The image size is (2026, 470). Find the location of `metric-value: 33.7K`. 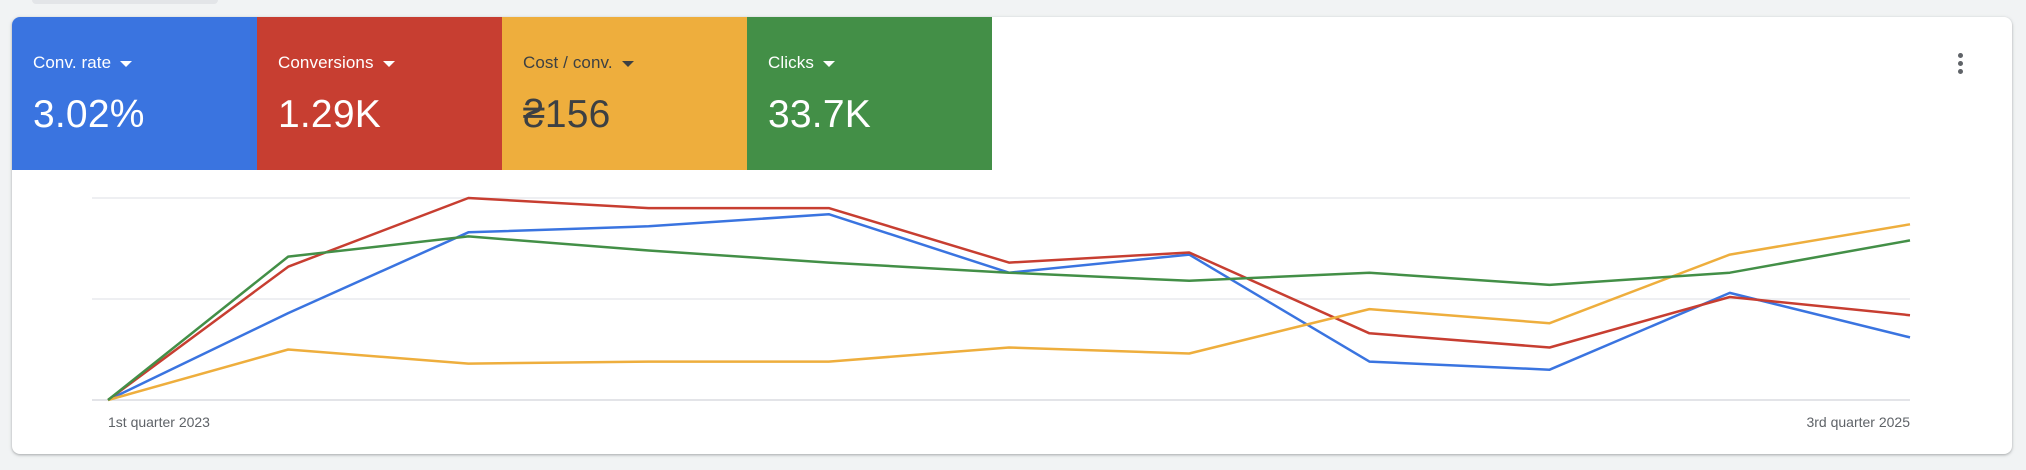

metric-value: 33.7K is located at coordinates (819, 114).